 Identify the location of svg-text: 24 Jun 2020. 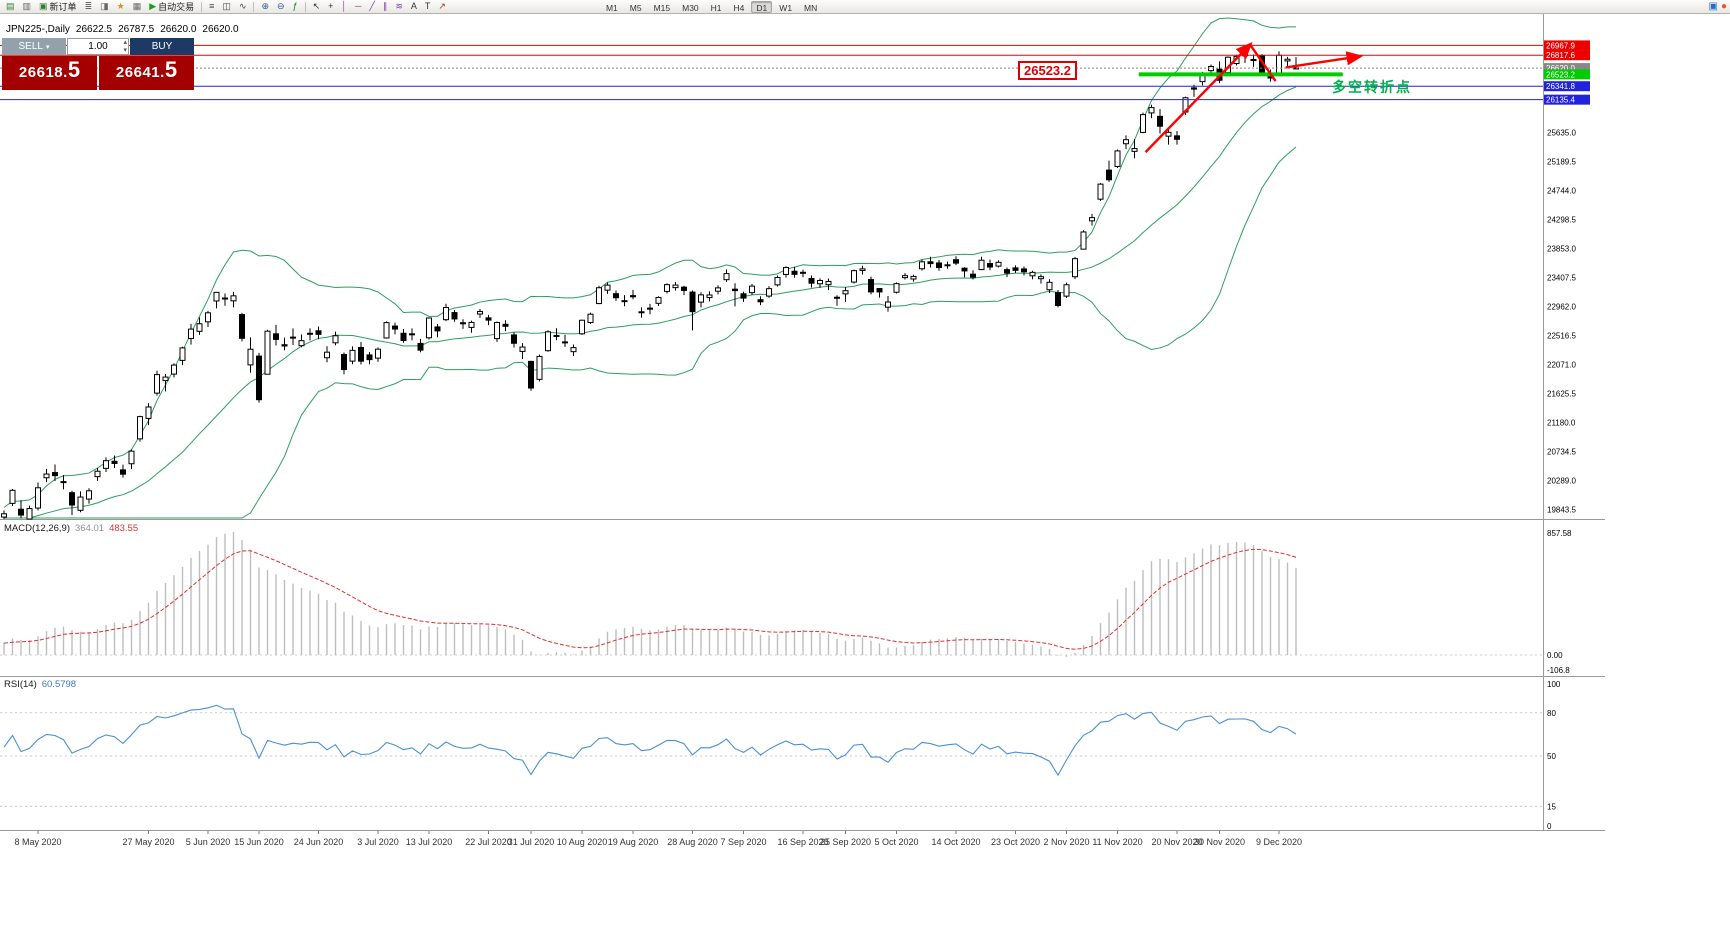
(319, 842).